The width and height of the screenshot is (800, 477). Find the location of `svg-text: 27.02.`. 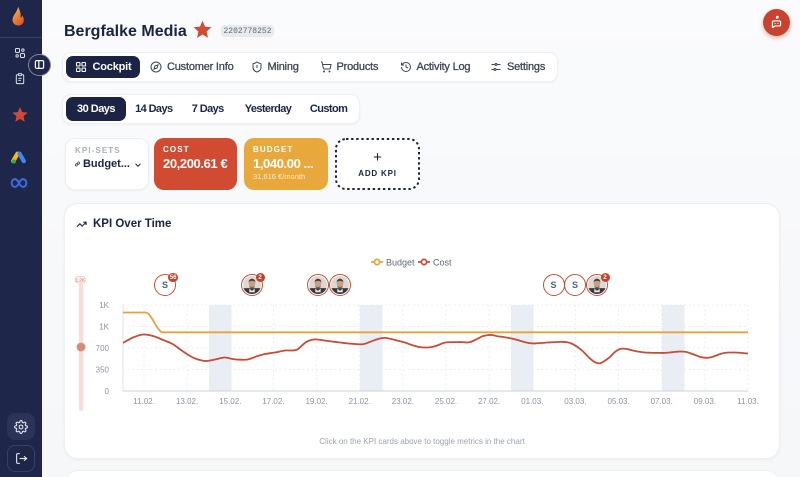

svg-text: 27.02. is located at coordinates (489, 401).